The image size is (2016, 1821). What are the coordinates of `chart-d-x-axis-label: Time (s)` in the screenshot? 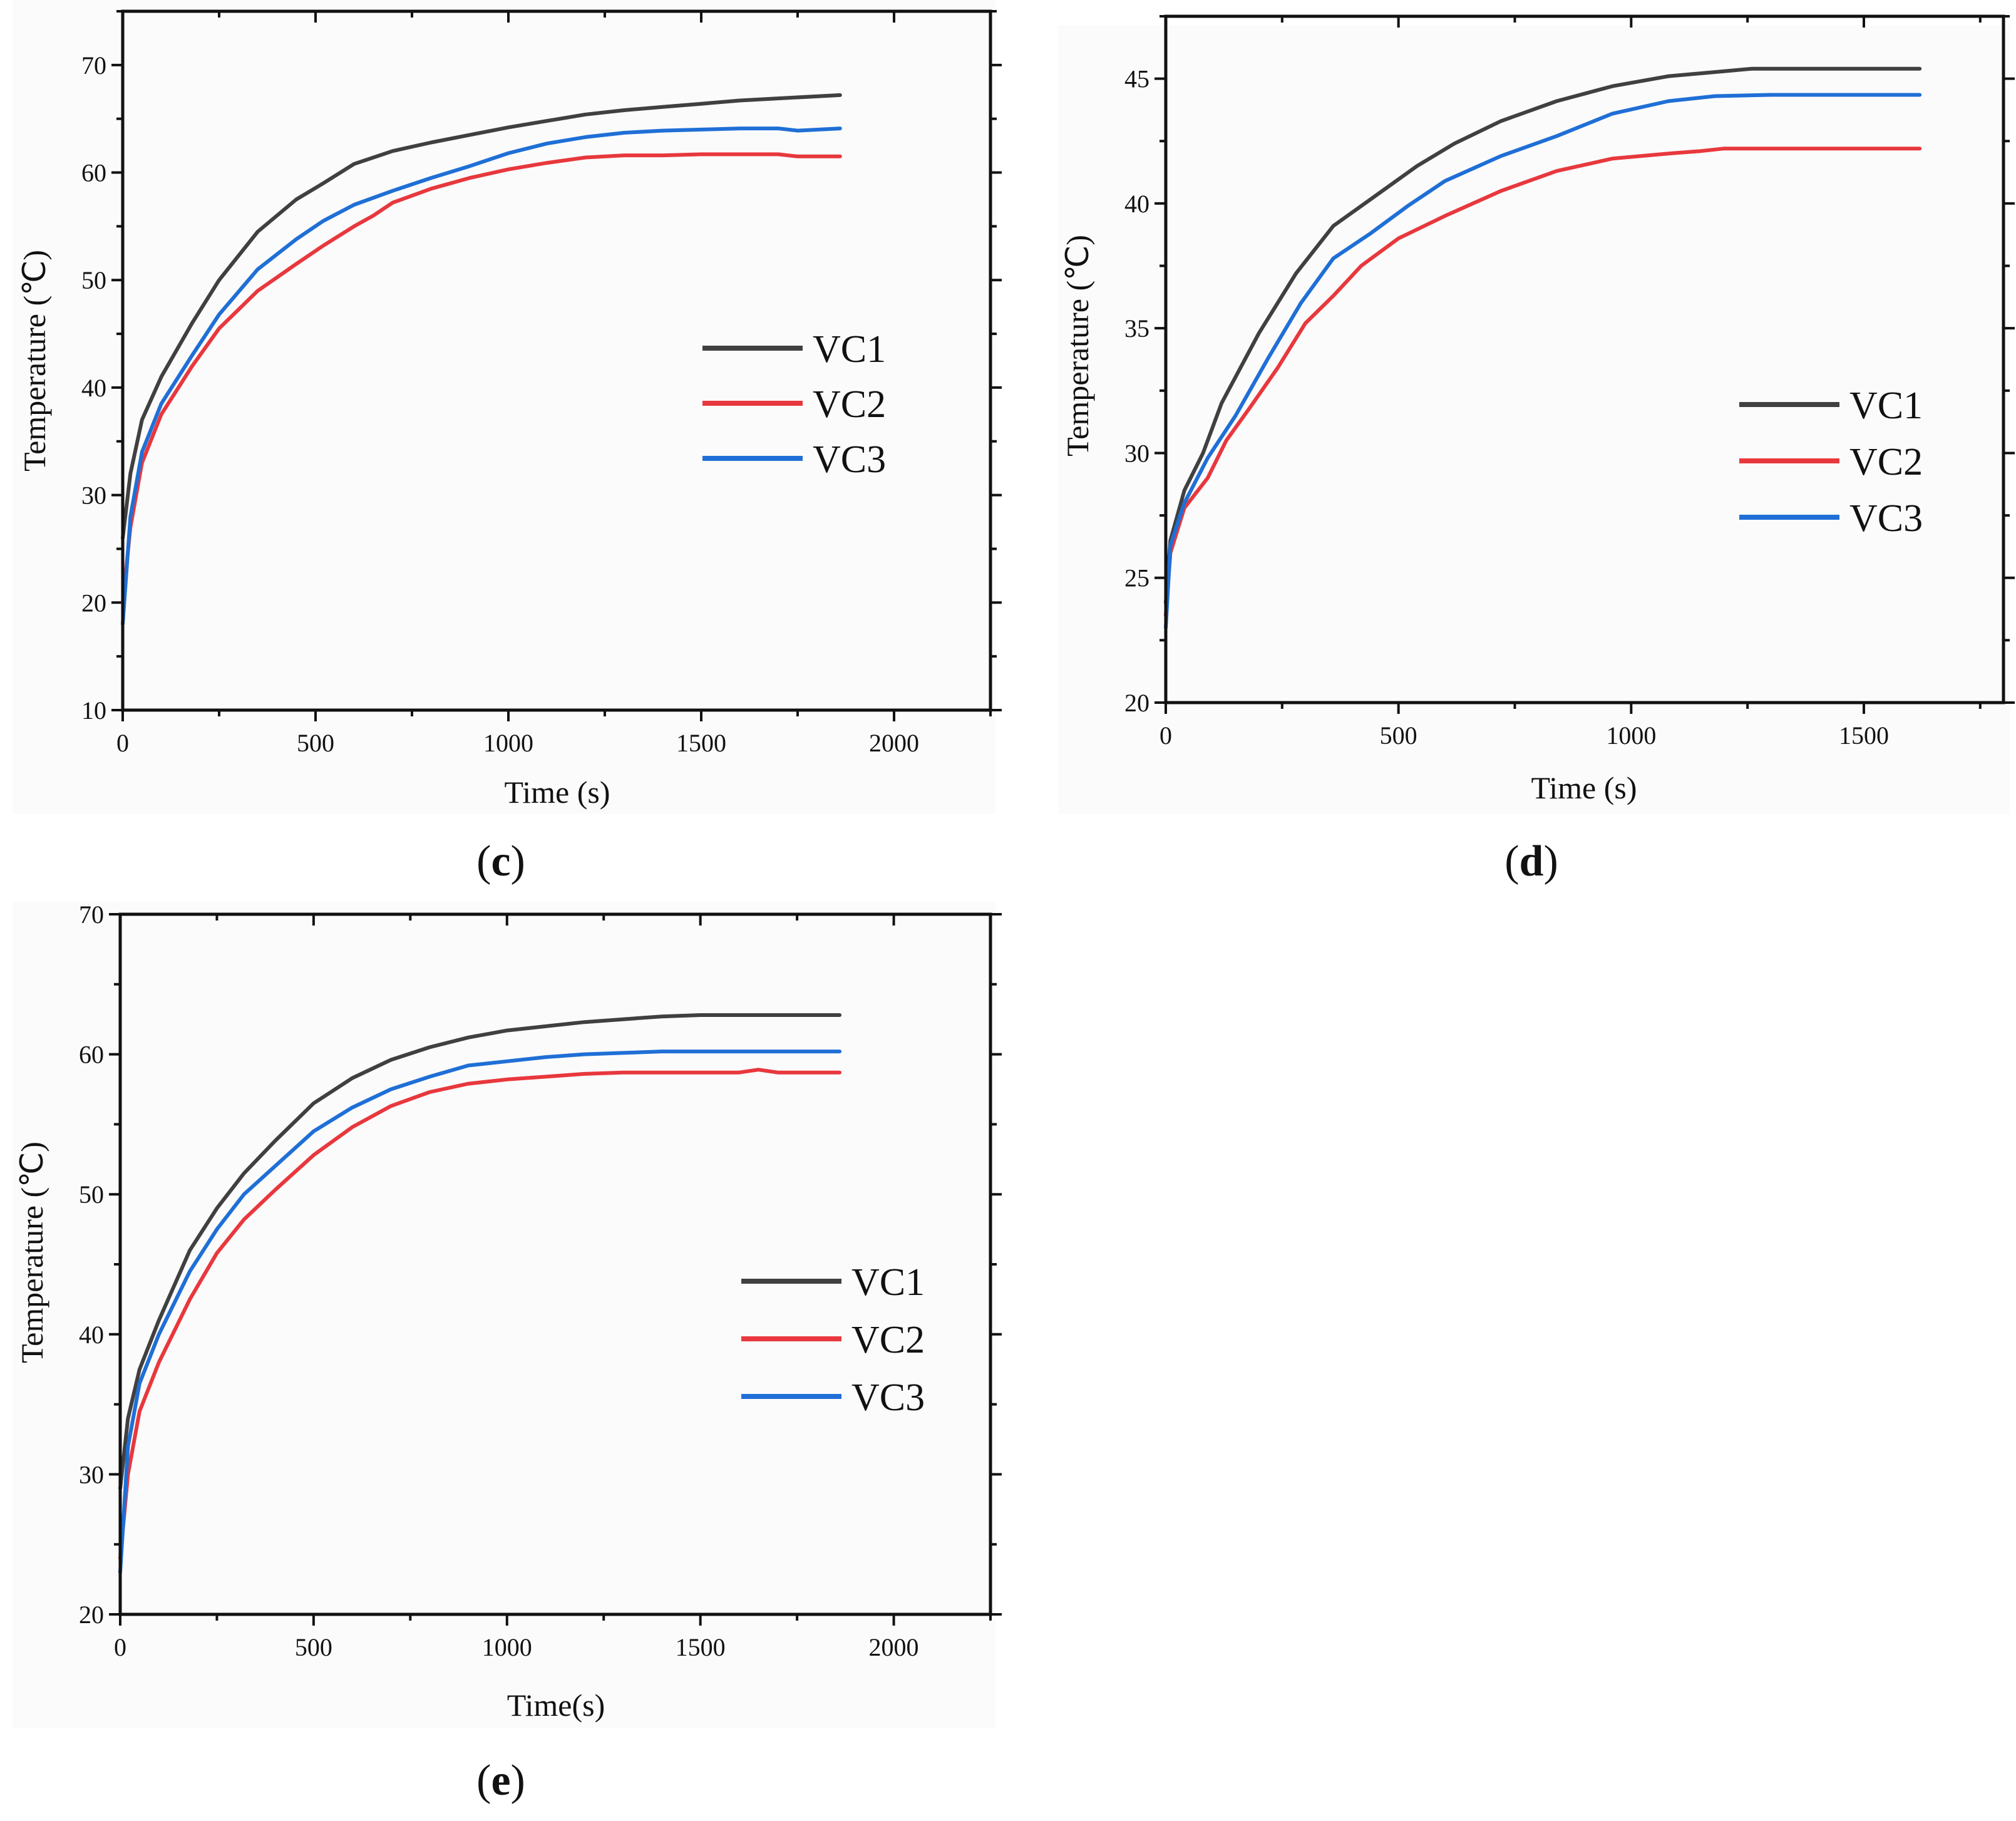 It's located at (1584, 787).